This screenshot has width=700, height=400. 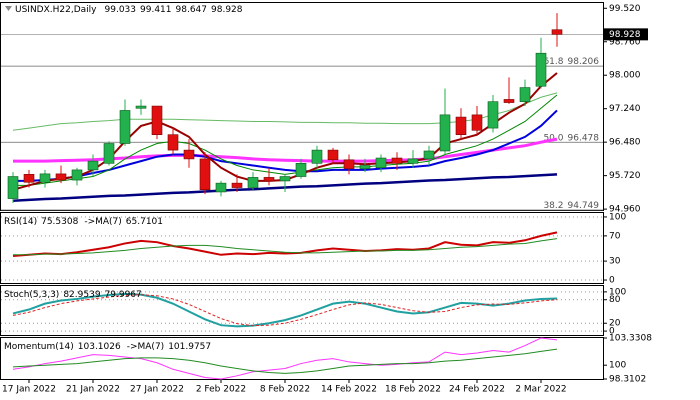 What do you see at coordinates (227, 10) in the screenshot?
I see `close-value: 98.928` at bounding box center [227, 10].